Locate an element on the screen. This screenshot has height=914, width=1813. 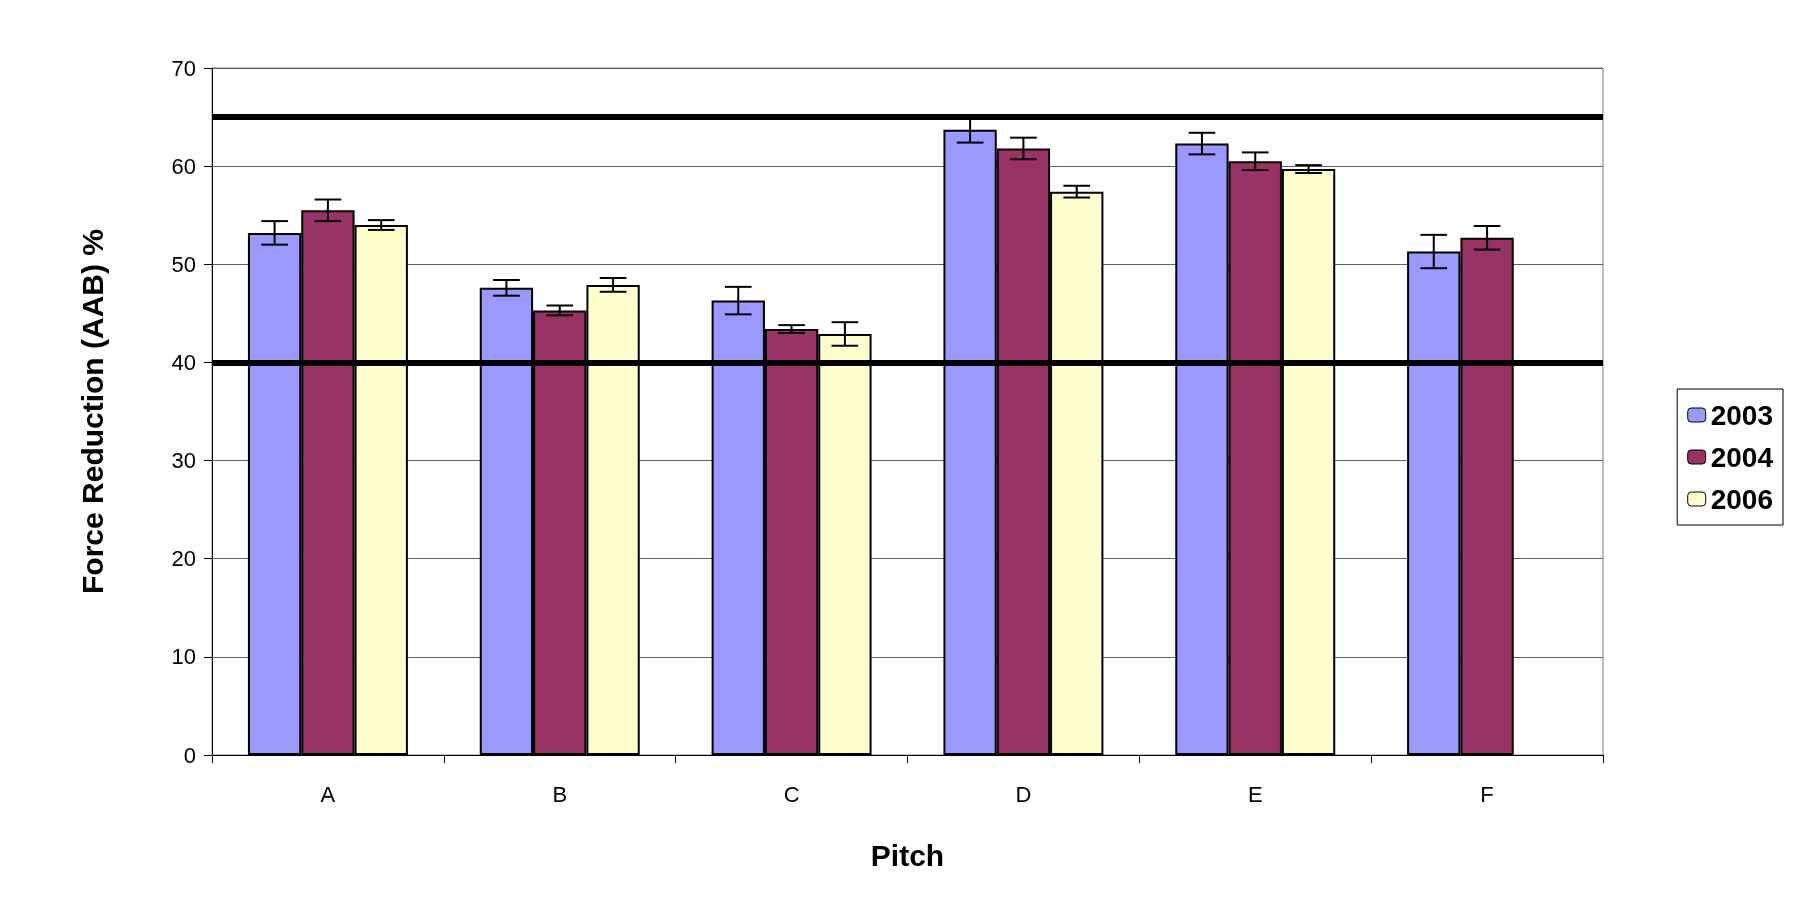
y-tick-label: 40 is located at coordinates (183, 362).